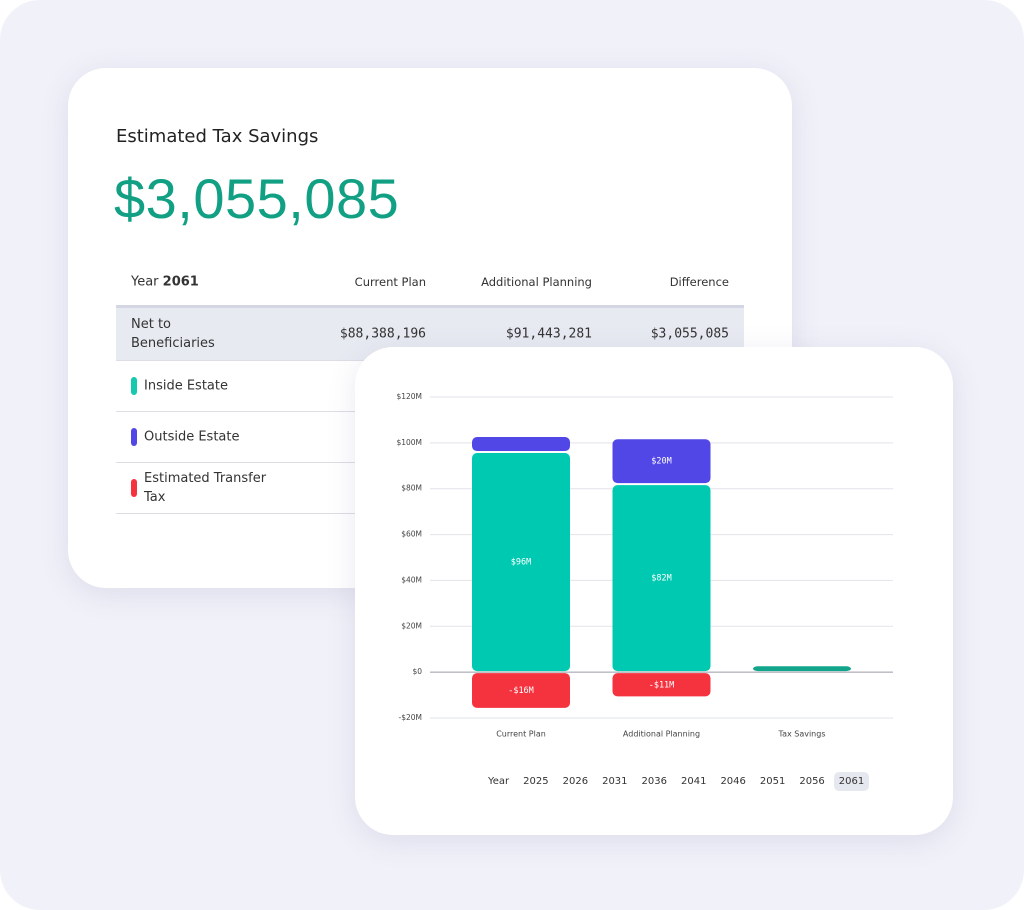 This screenshot has height=910, width=1024. Describe the element at coordinates (689, 334) in the screenshot. I see `row-value: $3,055,085` at that location.